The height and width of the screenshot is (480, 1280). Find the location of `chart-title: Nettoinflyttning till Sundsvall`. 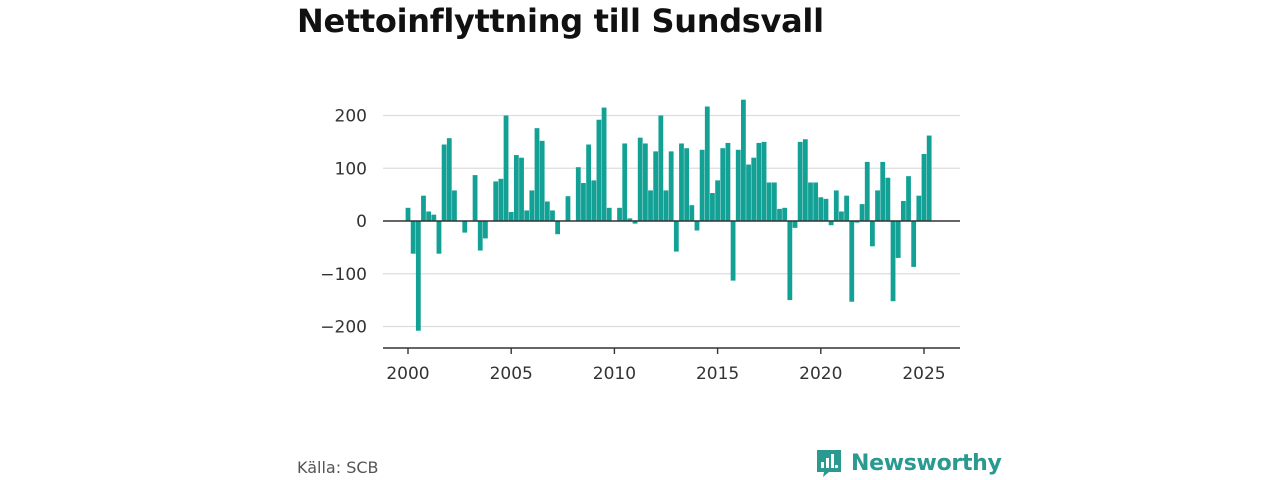

chart-title: Nettoinflyttning till Sundsvall is located at coordinates (560, 21).